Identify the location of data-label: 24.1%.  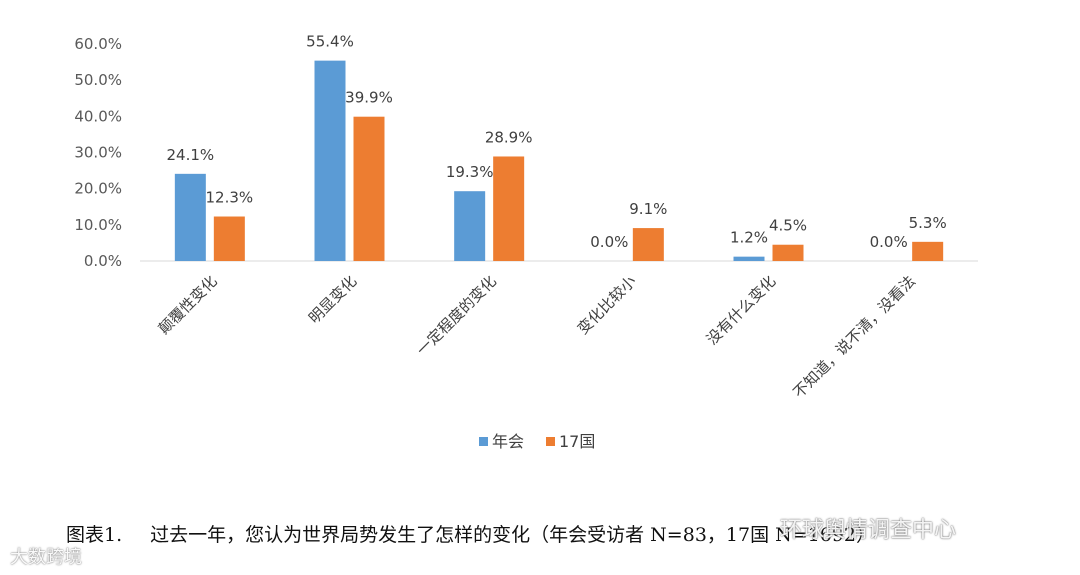
(191, 155).